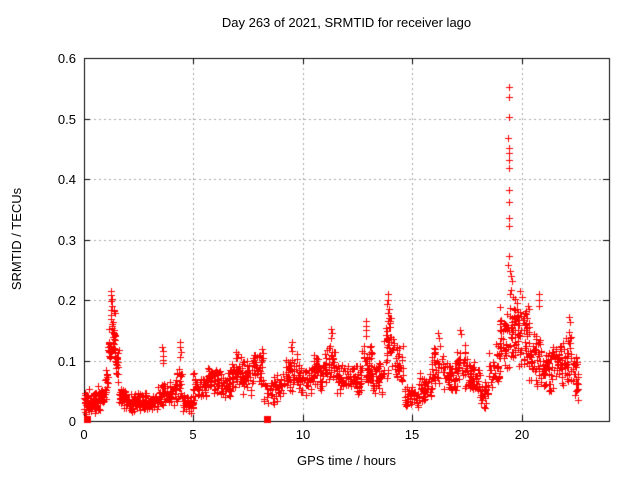 This screenshot has width=640, height=480. What do you see at coordinates (66, 361) in the screenshot?
I see `y-tick-label: 0.1` at bounding box center [66, 361].